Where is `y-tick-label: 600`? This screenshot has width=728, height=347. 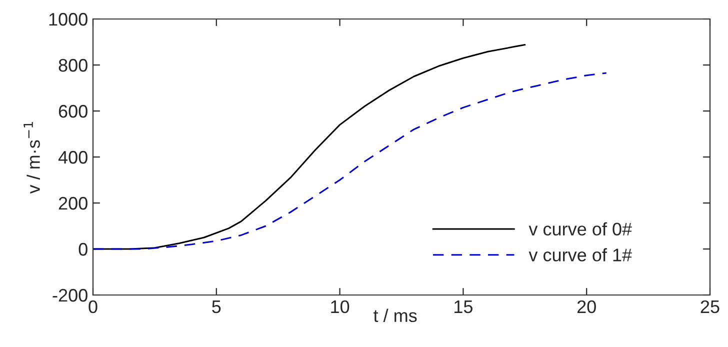 y-tick-label: 600 is located at coordinates (73, 111).